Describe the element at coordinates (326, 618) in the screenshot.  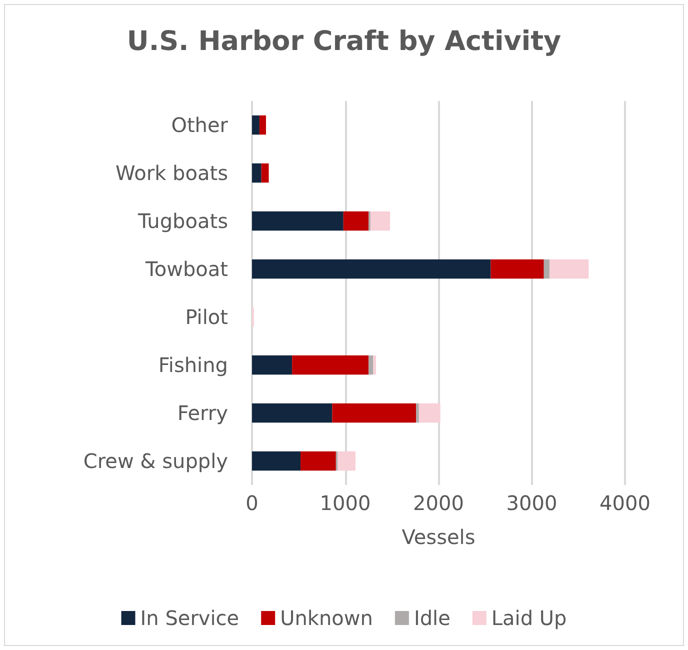
I see `legend-label: Unknown` at that location.